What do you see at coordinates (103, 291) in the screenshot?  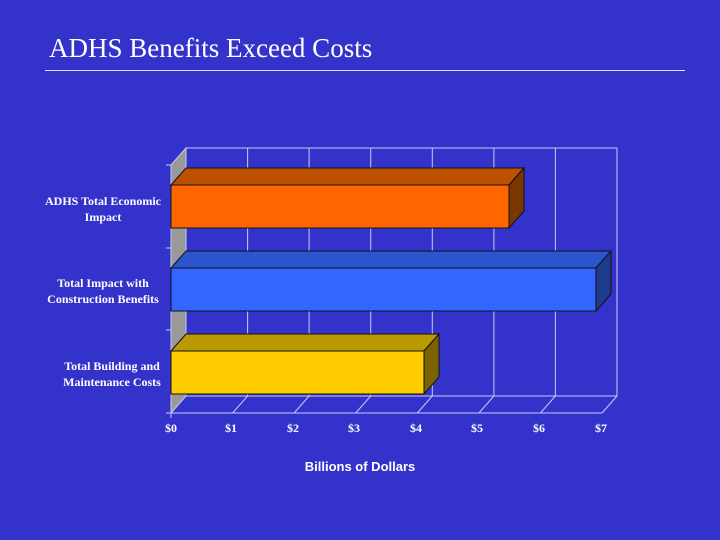 I see `category-label-1: Total Impact with Construction Benefits` at bounding box center [103, 291].